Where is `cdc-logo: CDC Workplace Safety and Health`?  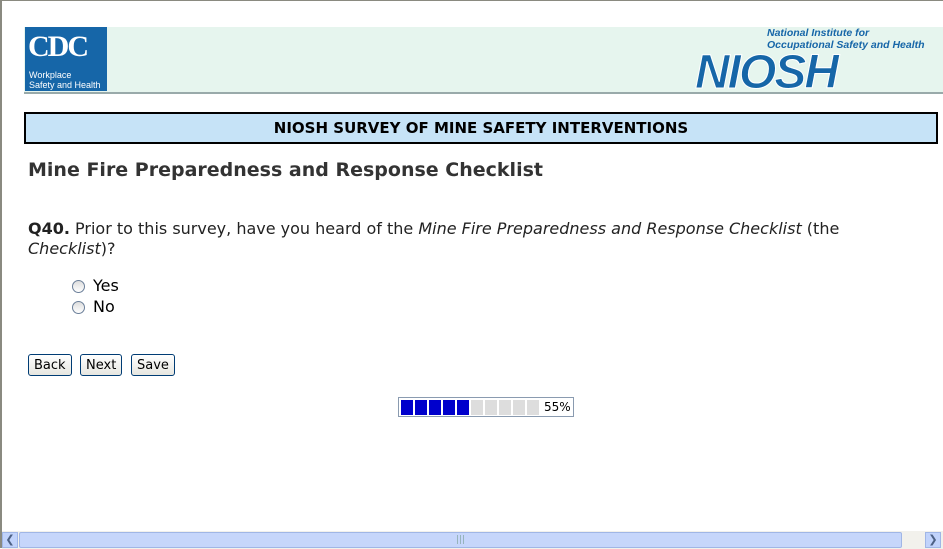
cdc-logo: CDC Workplace Safety and Health is located at coordinates (66, 59).